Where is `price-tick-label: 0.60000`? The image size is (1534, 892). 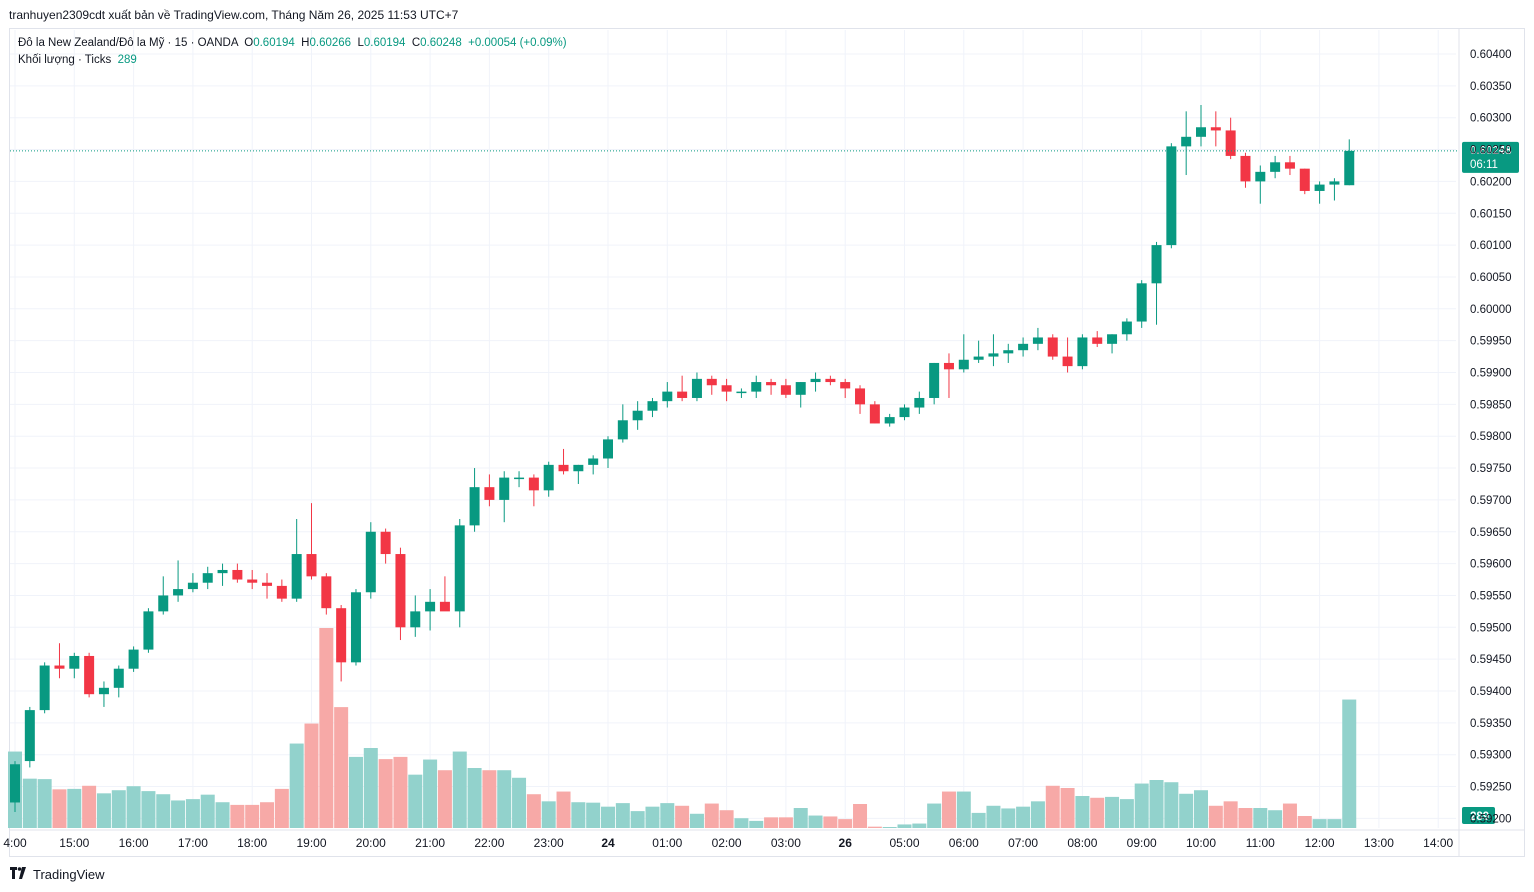
price-tick-label: 0.60000 is located at coordinates (1491, 310).